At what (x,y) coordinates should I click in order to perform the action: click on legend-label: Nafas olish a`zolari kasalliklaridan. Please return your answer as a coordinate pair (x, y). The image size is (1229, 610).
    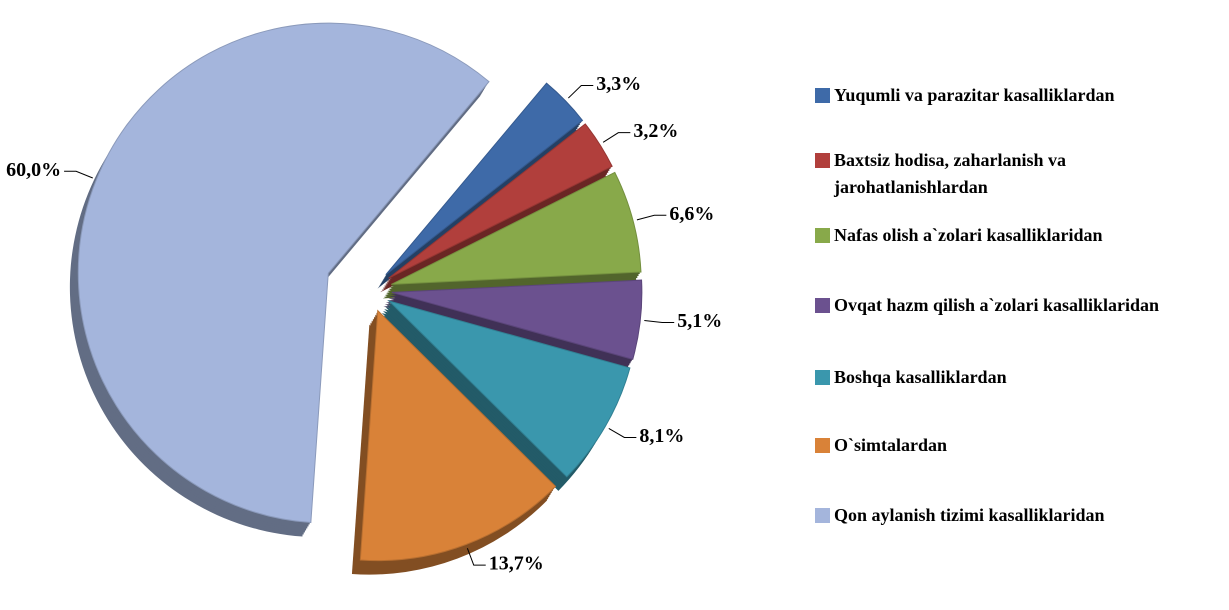
    Looking at the image, I should click on (968, 235).